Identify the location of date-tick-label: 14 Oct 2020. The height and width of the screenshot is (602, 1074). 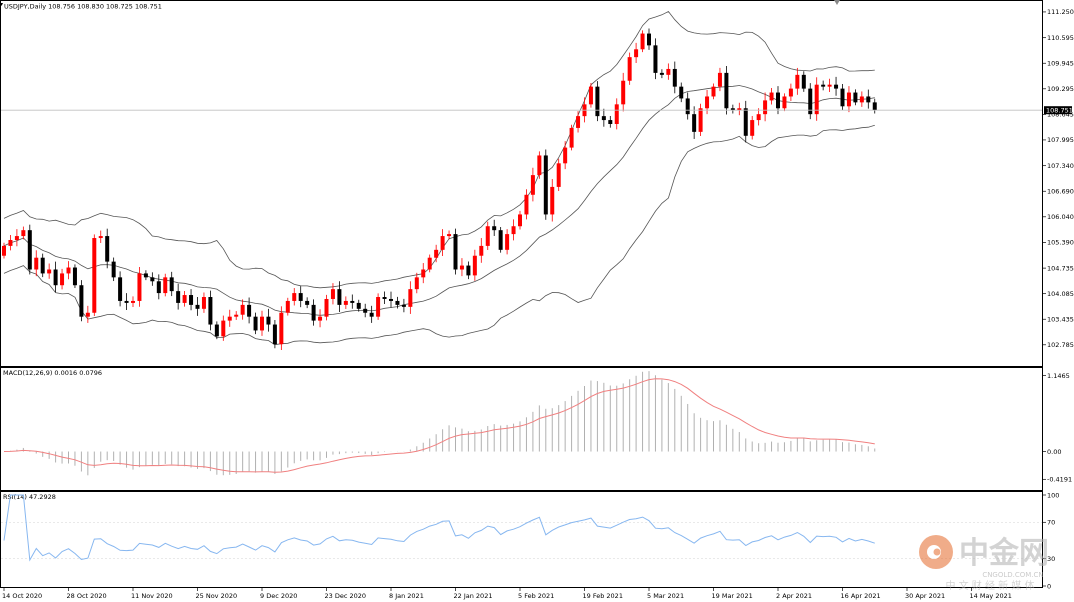
(22, 596).